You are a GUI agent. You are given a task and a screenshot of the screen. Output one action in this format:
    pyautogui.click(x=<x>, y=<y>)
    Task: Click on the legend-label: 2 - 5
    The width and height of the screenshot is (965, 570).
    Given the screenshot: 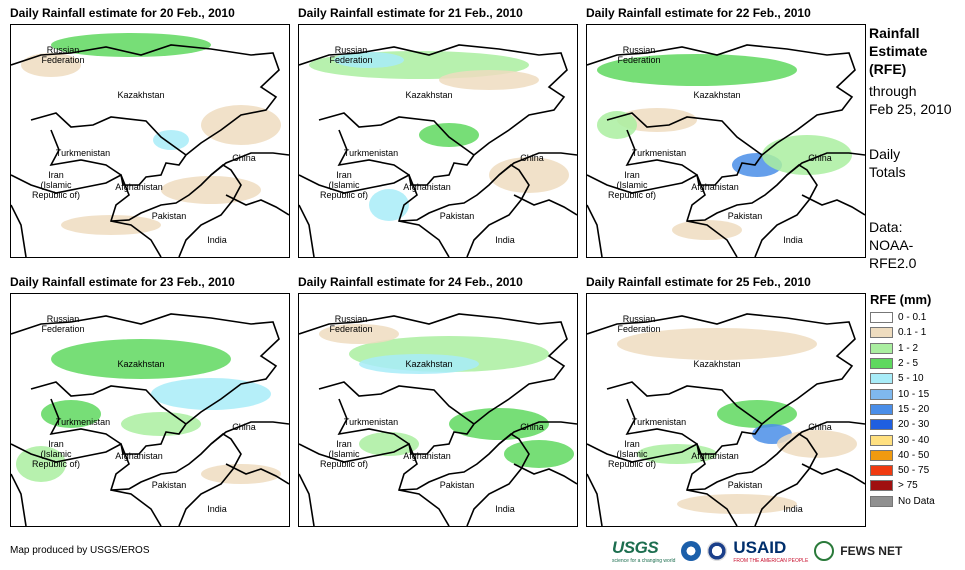 What is the action you would take?
    pyautogui.click(x=908, y=364)
    